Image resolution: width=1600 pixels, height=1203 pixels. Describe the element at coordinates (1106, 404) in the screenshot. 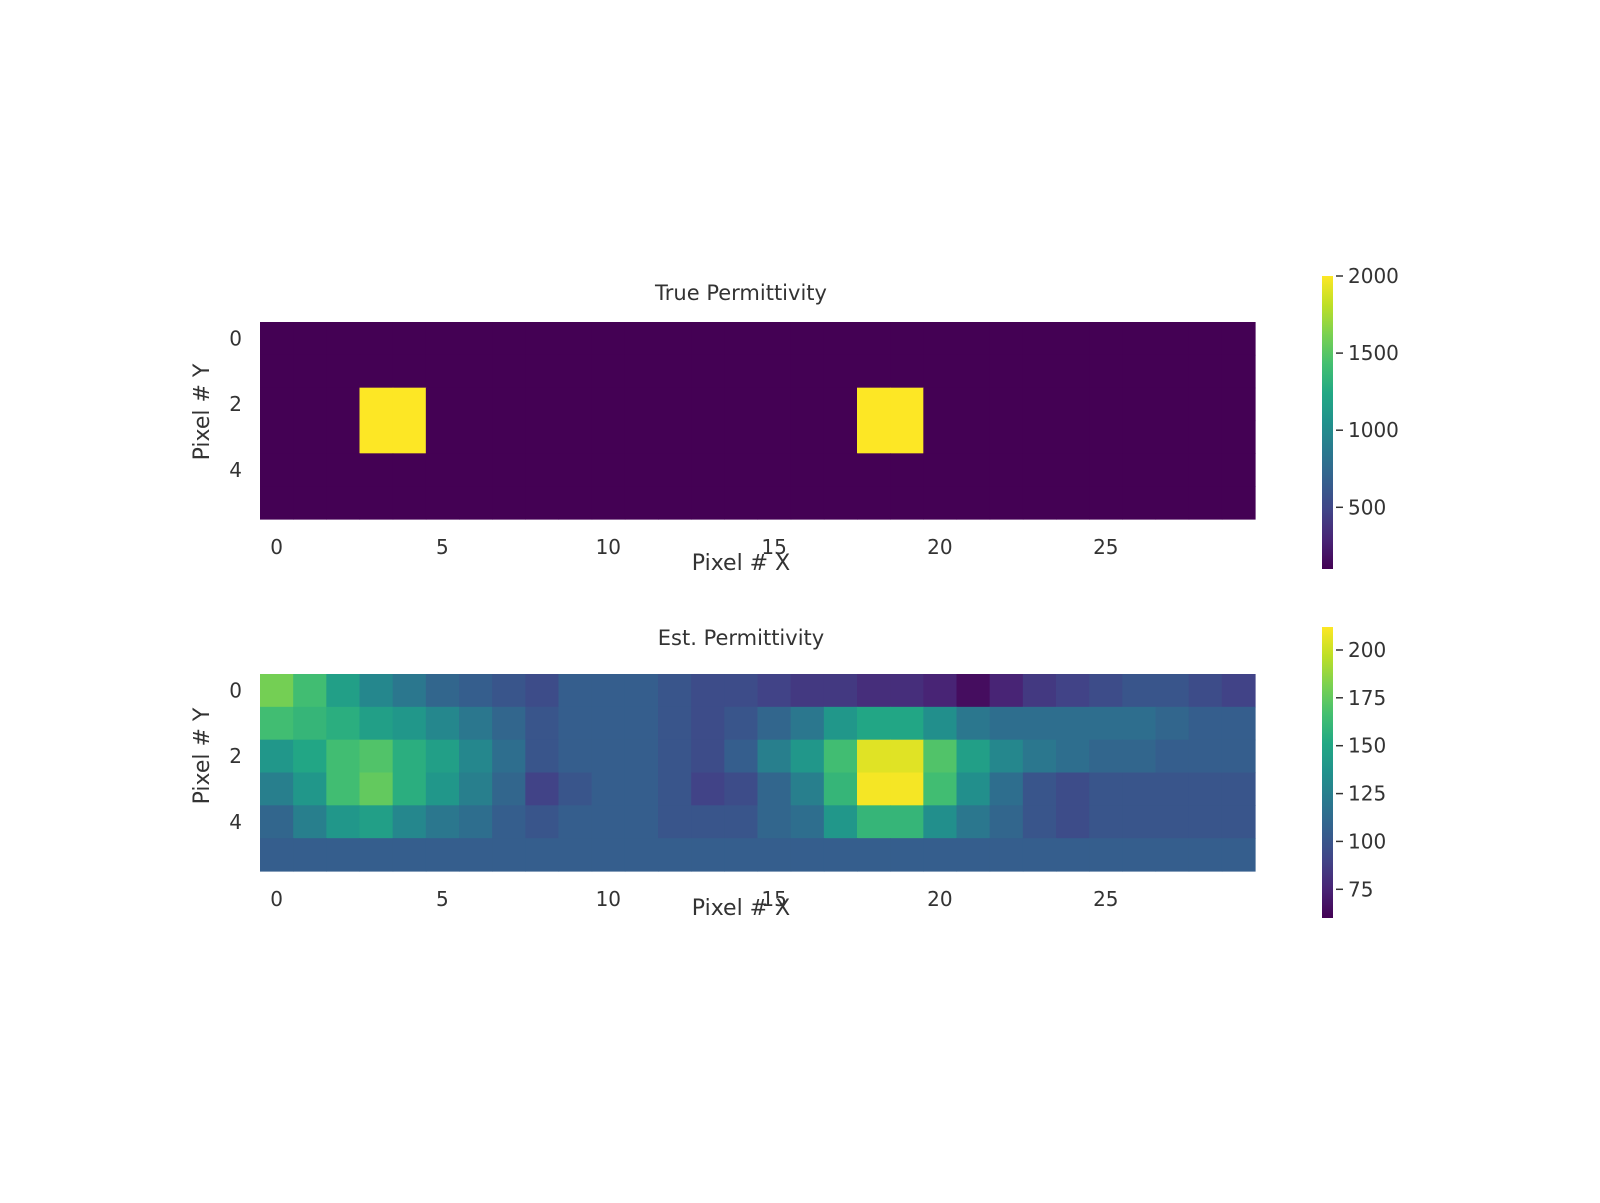

I see `heatmap-cell-r2-c25` at that location.